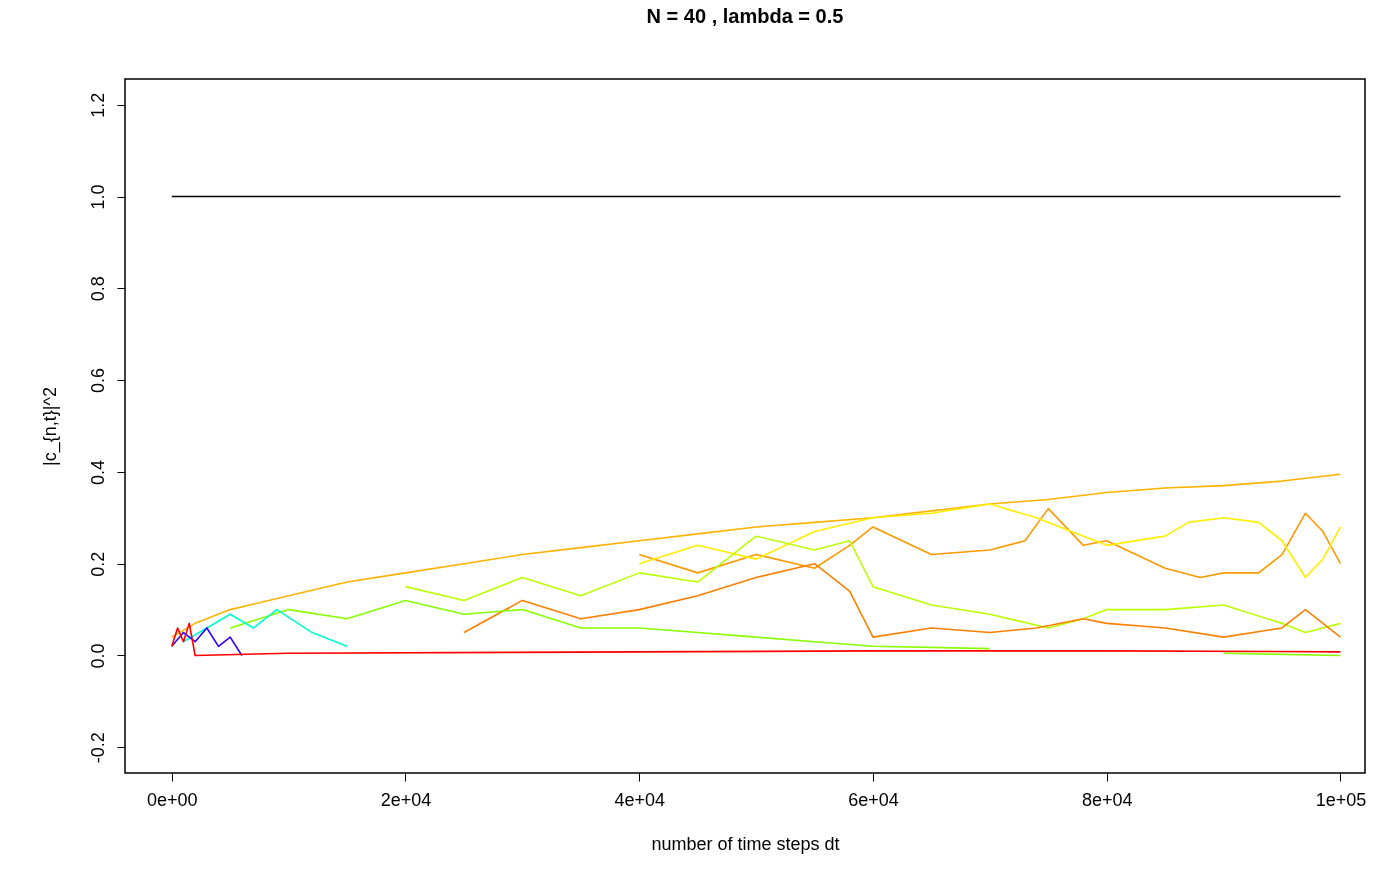  Describe the element at coordinates (745, 843) in the screenshot. I see `x-axis-title: number of time steps dt` at that location.